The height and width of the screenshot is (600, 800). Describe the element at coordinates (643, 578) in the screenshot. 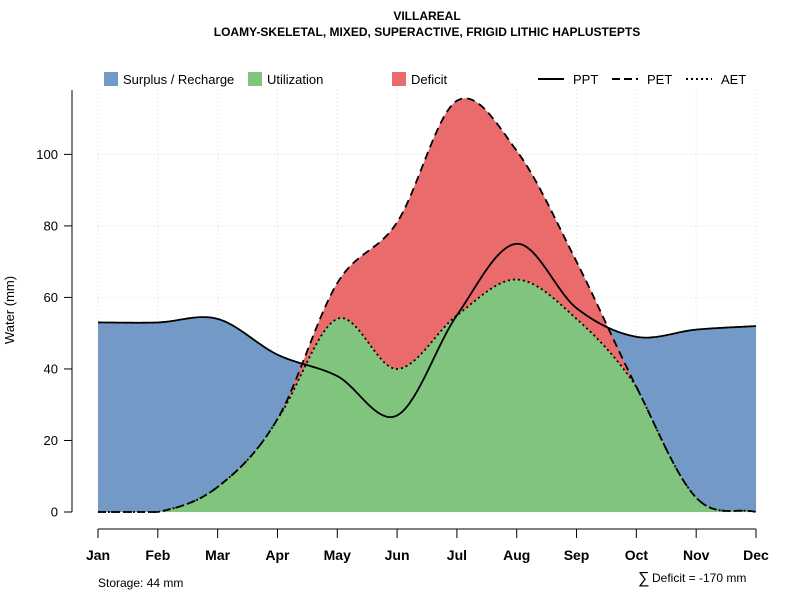

I see `sum-symbol: ∑` at that location.